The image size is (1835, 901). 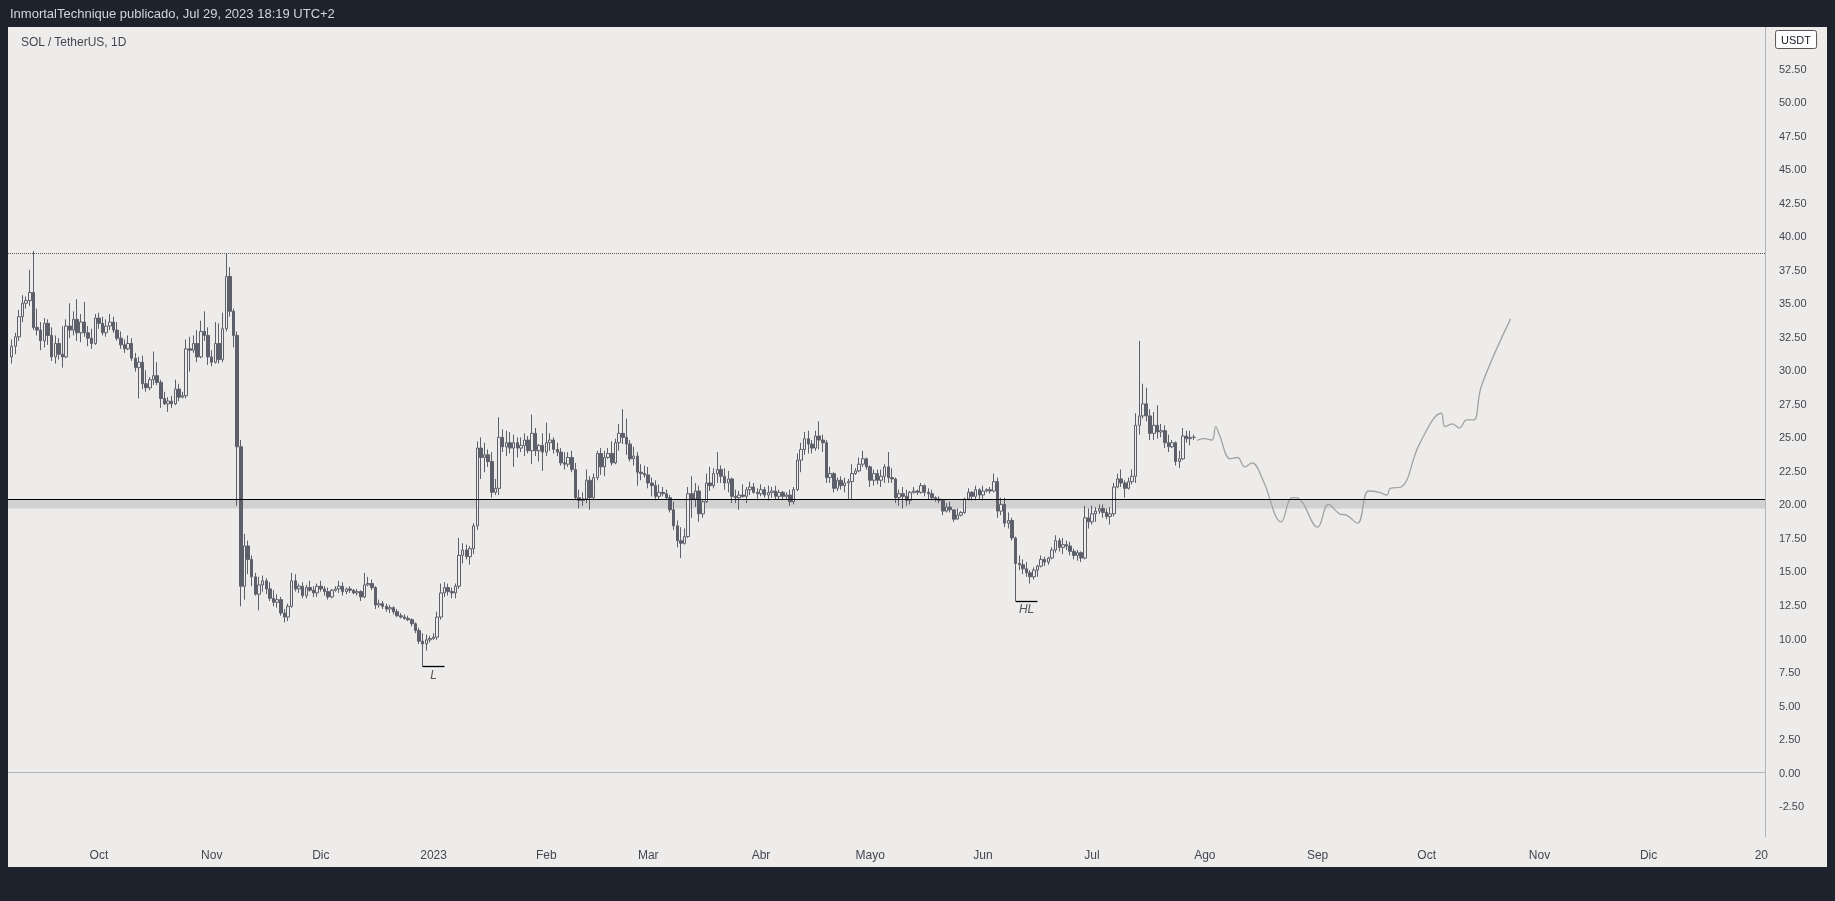 What do you see at coordinates (1793, 135) in the screenshot?
I see `y-tick-label: 47.50` at bounding box center [1793, 135].